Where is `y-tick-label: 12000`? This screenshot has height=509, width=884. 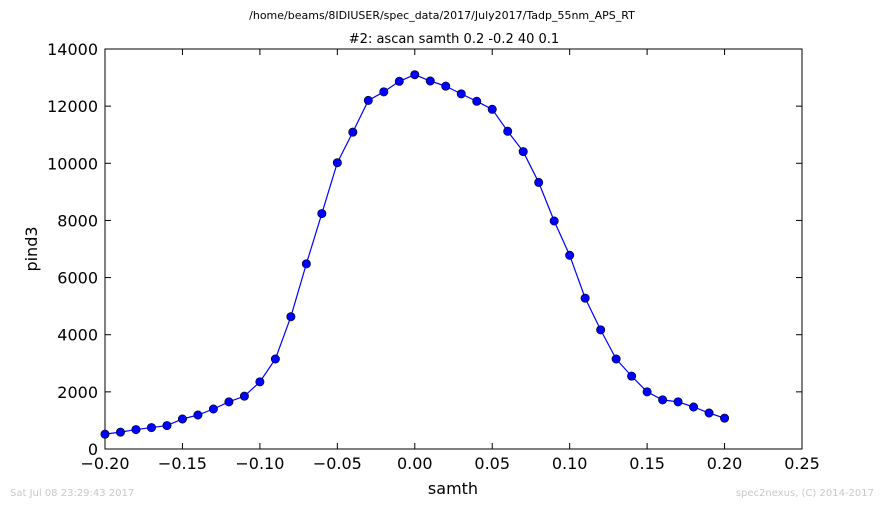 y-tick-label: 12000 is located at coordinates (72, 106).